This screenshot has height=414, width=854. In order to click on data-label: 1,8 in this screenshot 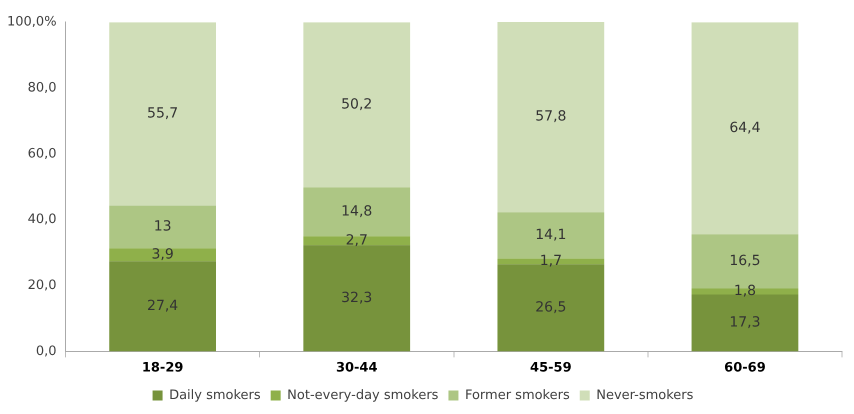, I will do `click(745, 291)`.